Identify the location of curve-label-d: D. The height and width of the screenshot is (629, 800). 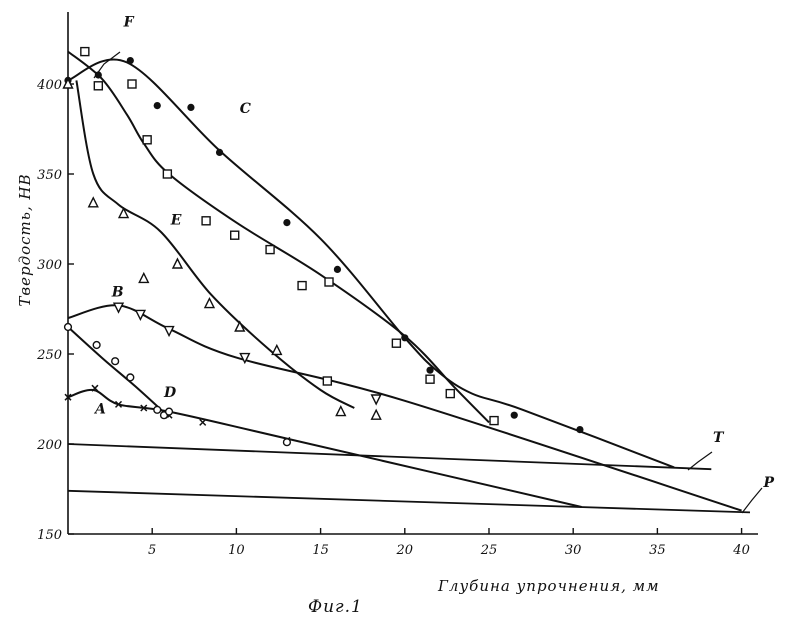
(170, 393).